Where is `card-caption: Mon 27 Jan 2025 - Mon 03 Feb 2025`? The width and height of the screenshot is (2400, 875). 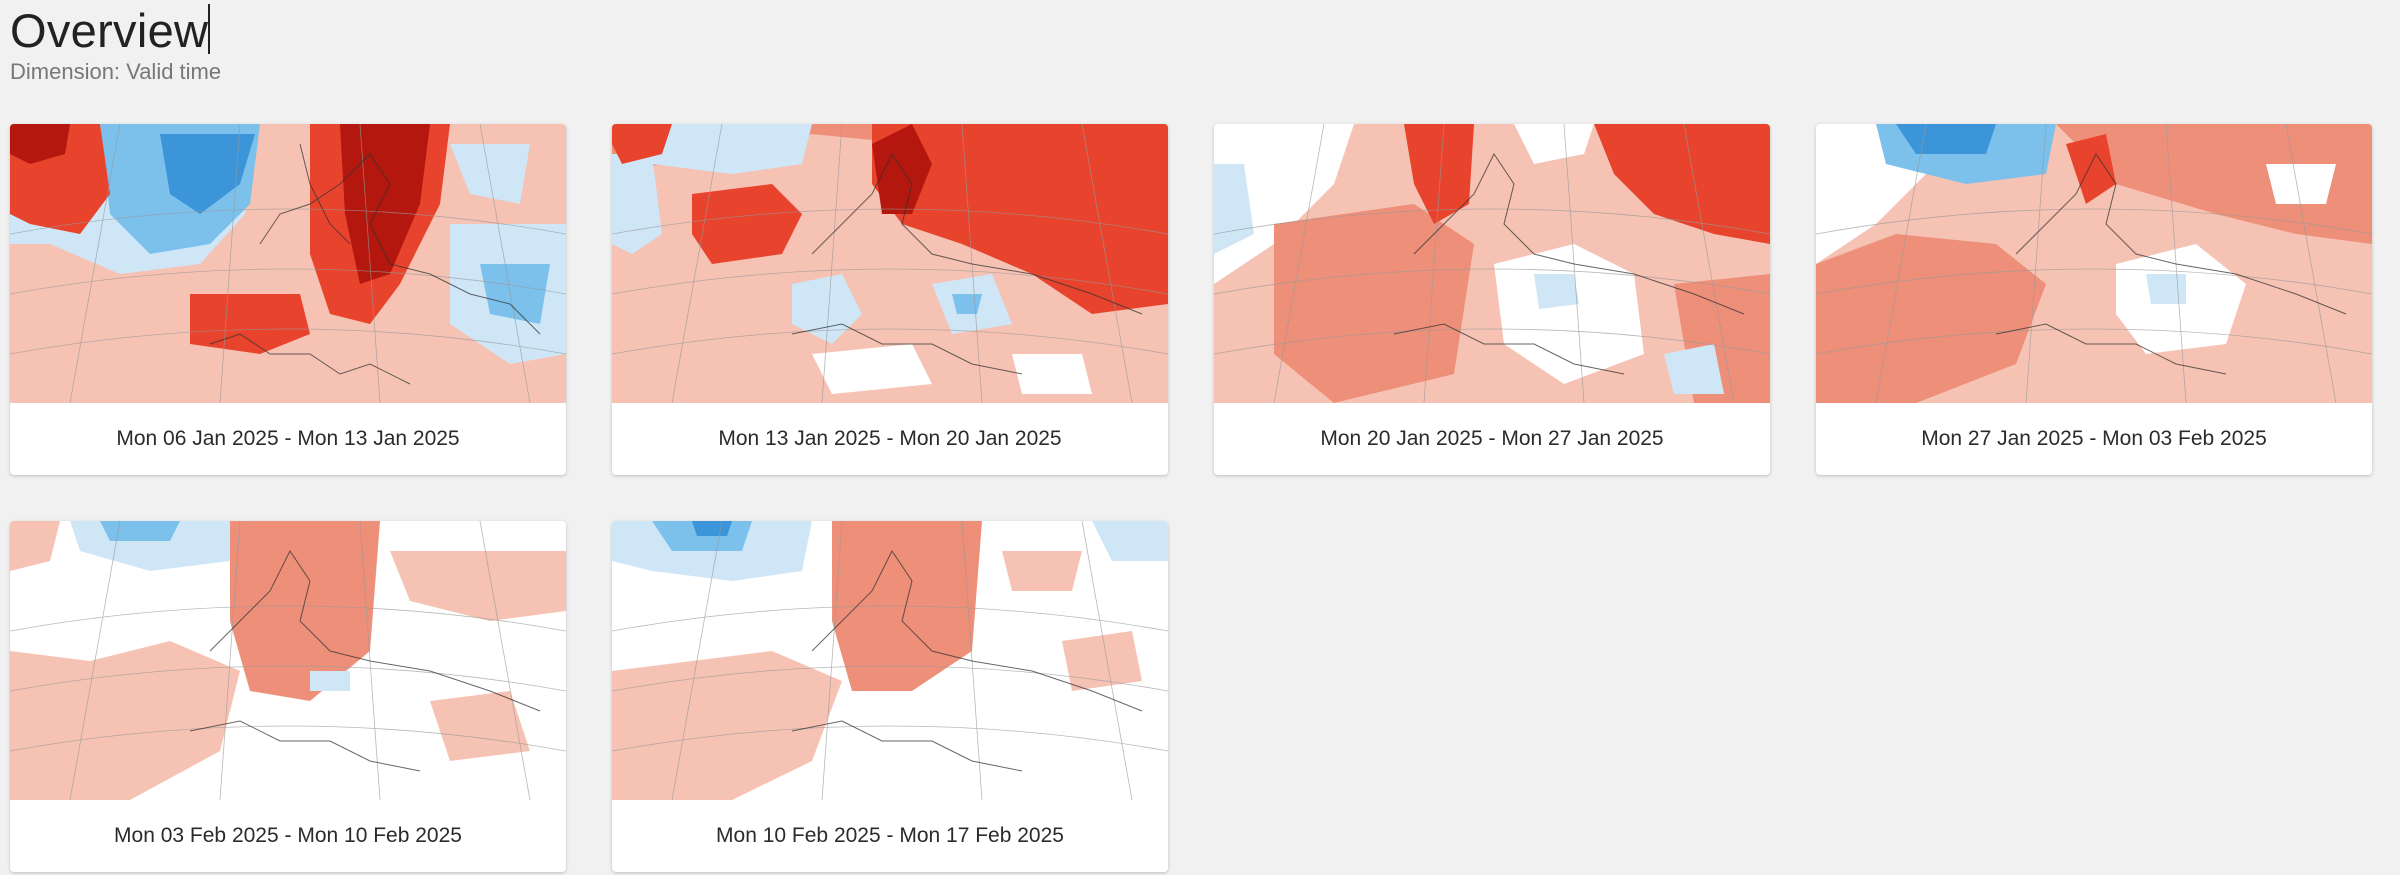
card-caption: Mon 27 Jan 2025 - Mon 03 Feb 2025 is located at coordinates (2094, 438).